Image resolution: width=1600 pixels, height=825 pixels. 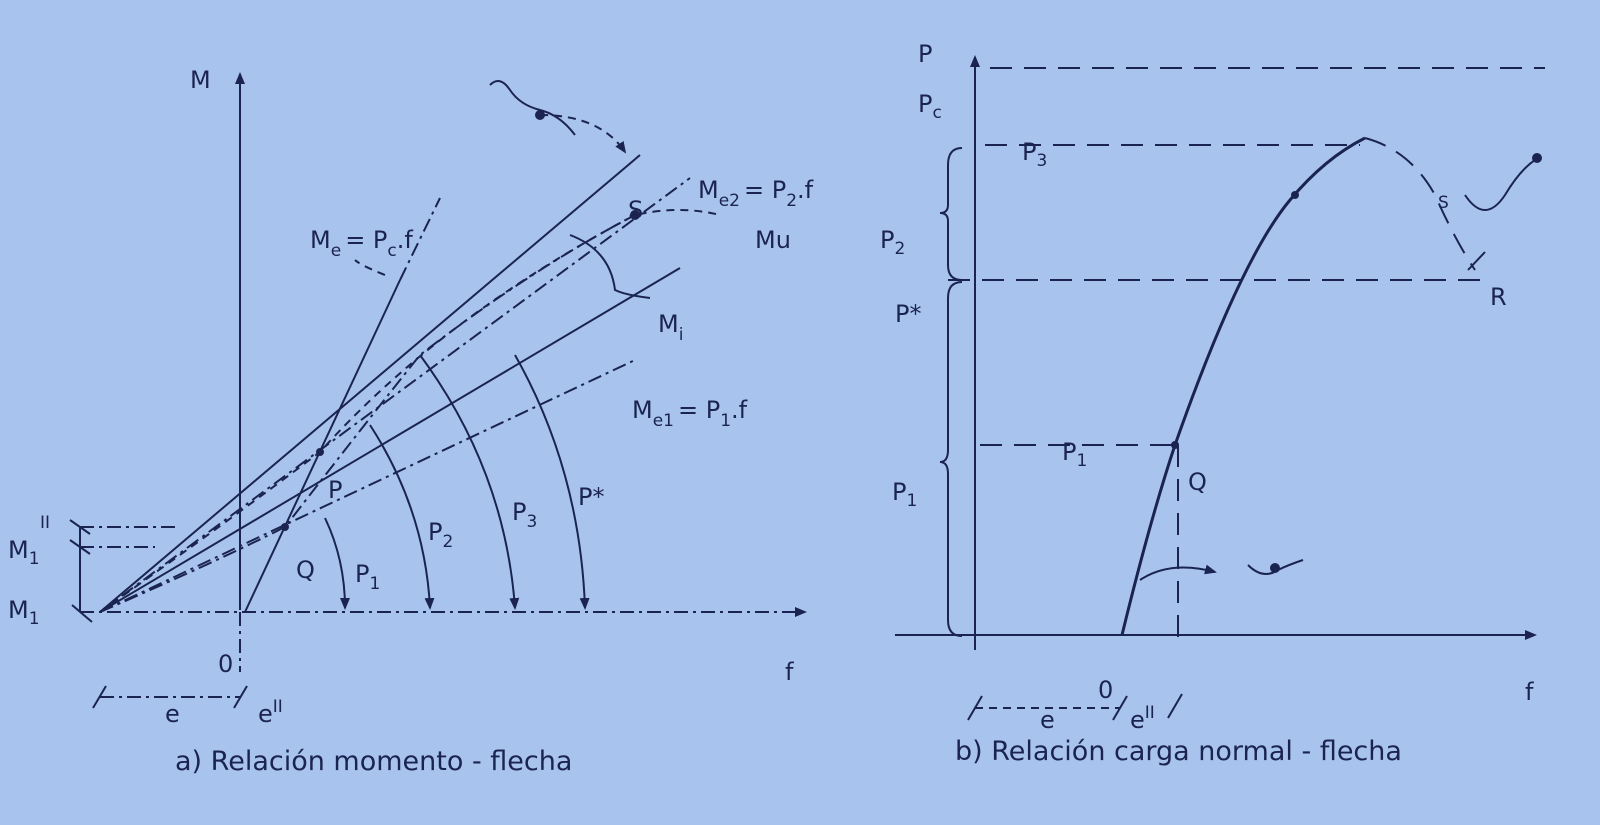 I want to click on beam-icon, so click(x=532, y=108).